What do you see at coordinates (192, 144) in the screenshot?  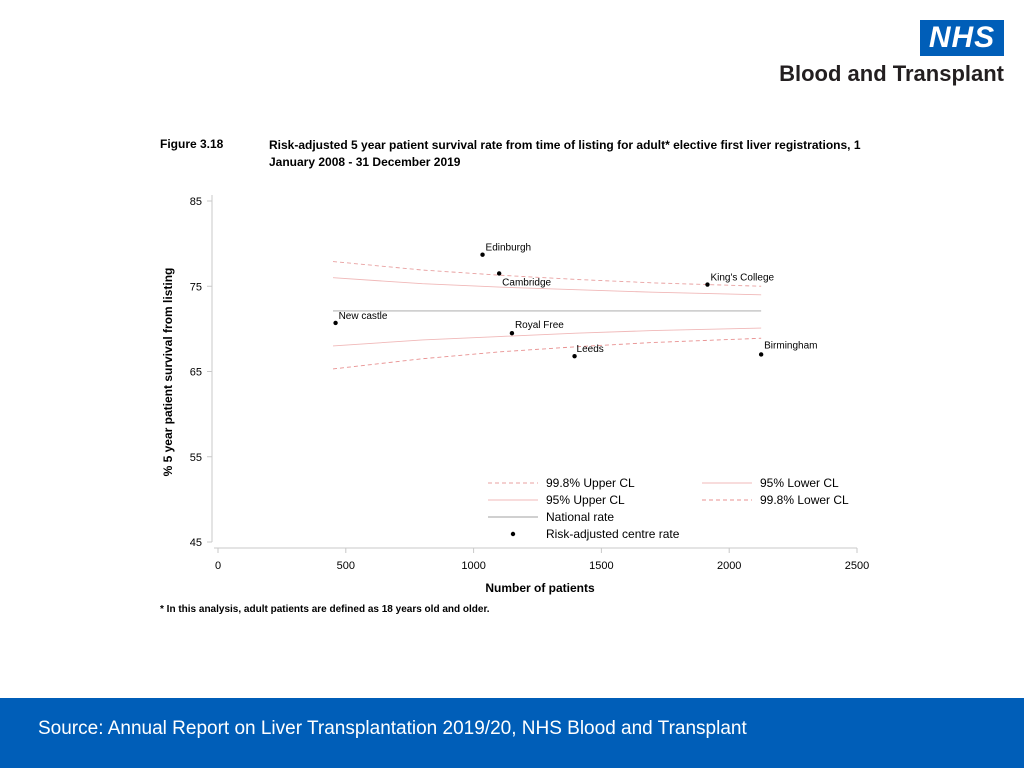 I see `figure-label: Figure 3.18` at bounding box center [192, 144].